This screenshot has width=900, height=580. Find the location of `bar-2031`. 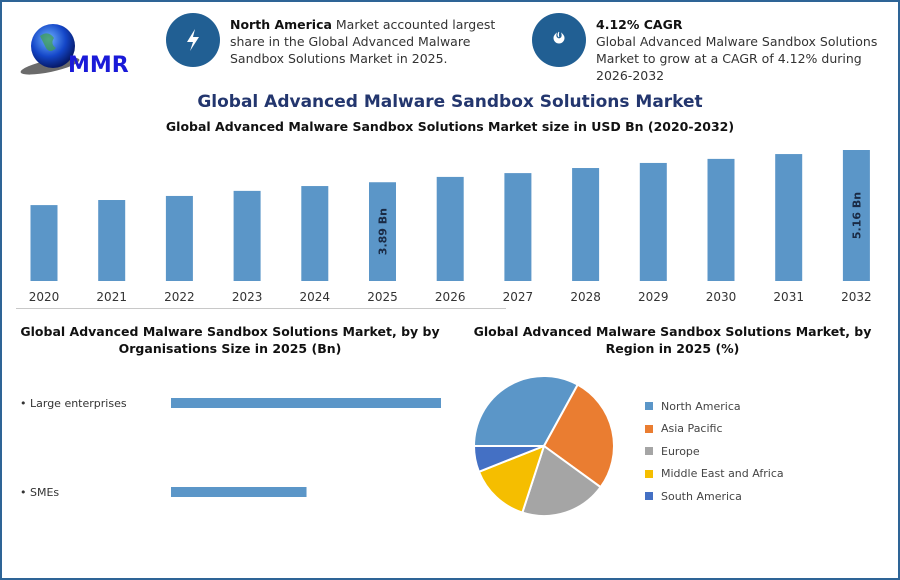

bar-2031 is located at coordinates (789, 217).